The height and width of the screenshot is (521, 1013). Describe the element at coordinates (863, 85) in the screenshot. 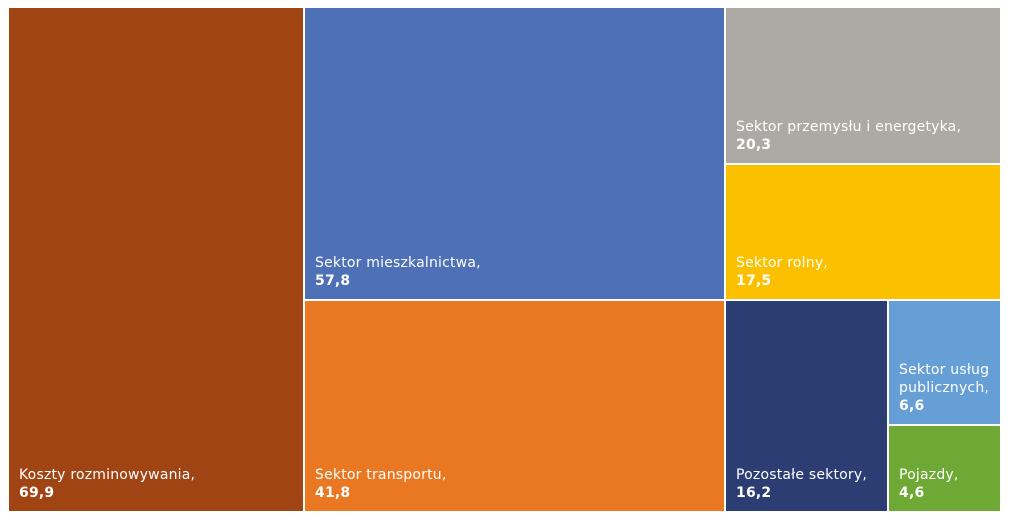

I see `tile-sektor-przemyslu-i-energetyka: Sektor przemysłu i energetyka, 20,3` at that location.